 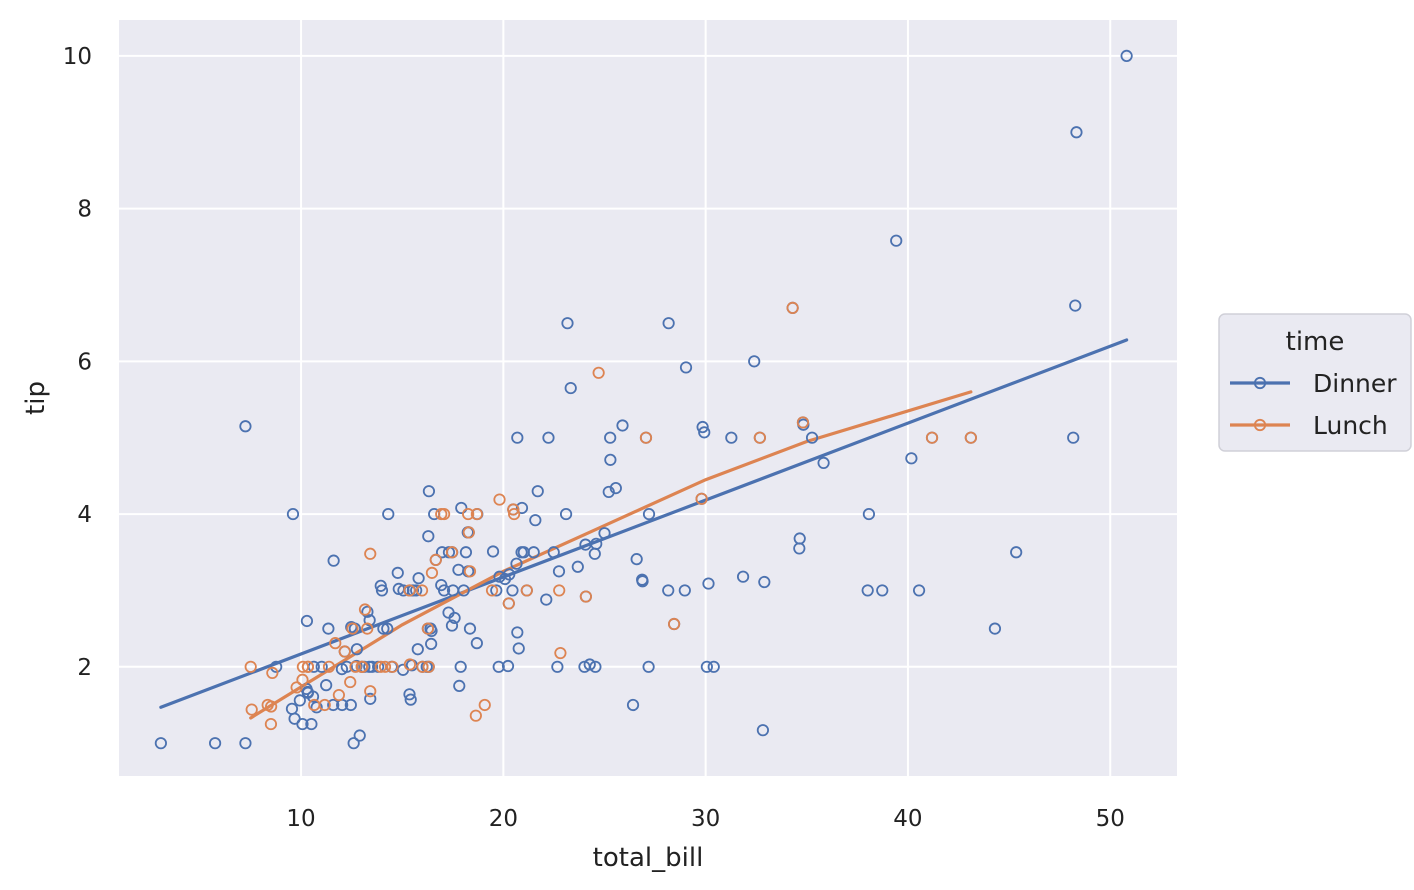 What do you see at coordinates (907, 819) in the screenshot?
I see `x-tick-label: 40` at bounding box center [907, 819].